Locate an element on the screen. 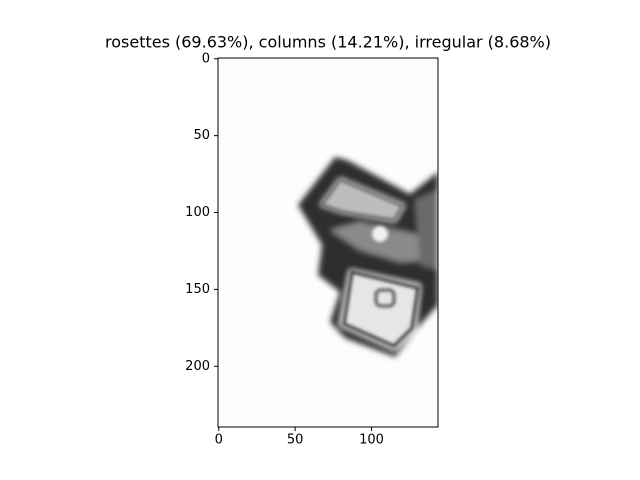 The image size is (640, 480). x-tick-label: 100 is located at coordinates (371, 440).